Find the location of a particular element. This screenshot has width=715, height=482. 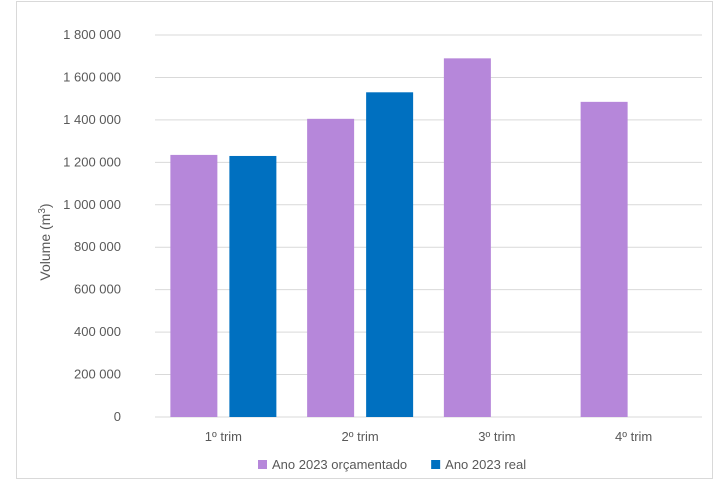

x-tick-label: 2º trim is located at coordinates (360, 436).